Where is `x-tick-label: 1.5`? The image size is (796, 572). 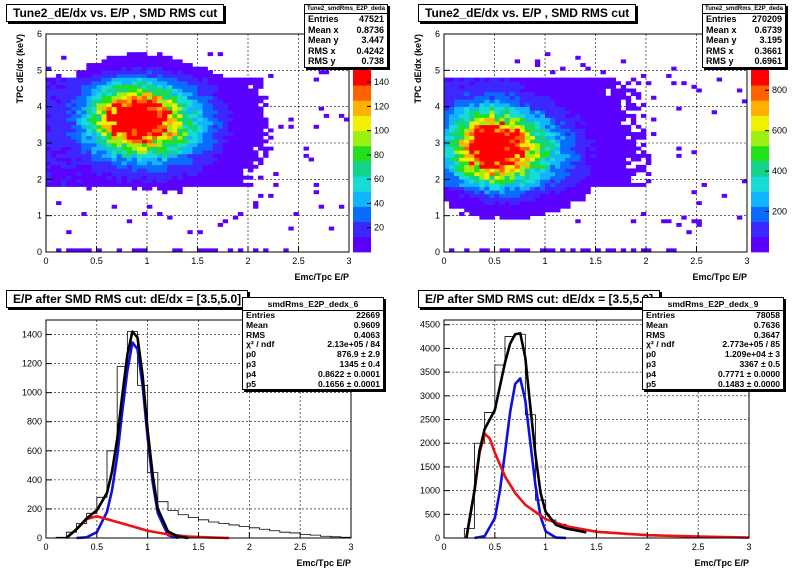
x-tick-label: 1.5 is located at coordinates (197, 261).